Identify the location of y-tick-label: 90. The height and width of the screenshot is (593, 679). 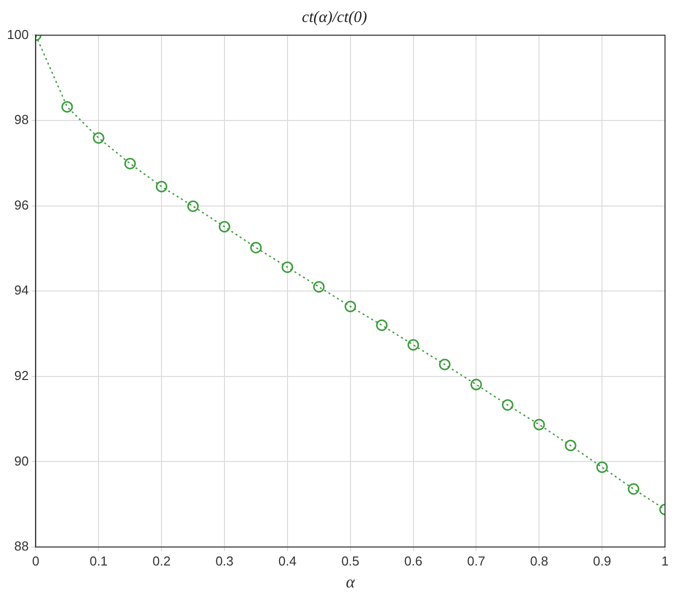
(21, 460).